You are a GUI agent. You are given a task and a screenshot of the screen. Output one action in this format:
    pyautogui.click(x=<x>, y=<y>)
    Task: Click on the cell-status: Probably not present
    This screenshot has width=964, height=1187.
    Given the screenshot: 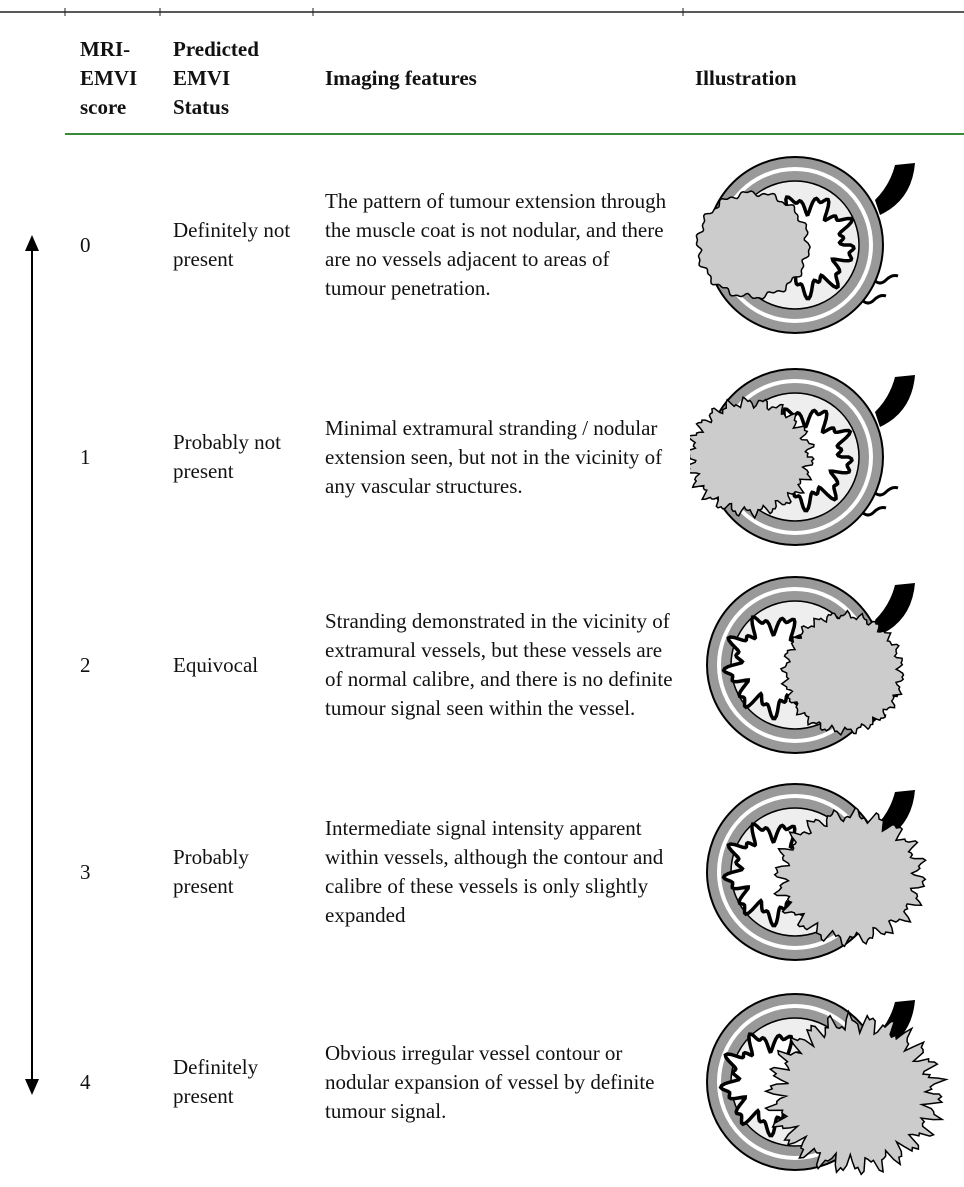 What is the action you would take?
    pyautogui.click(x=227, y=456)
    